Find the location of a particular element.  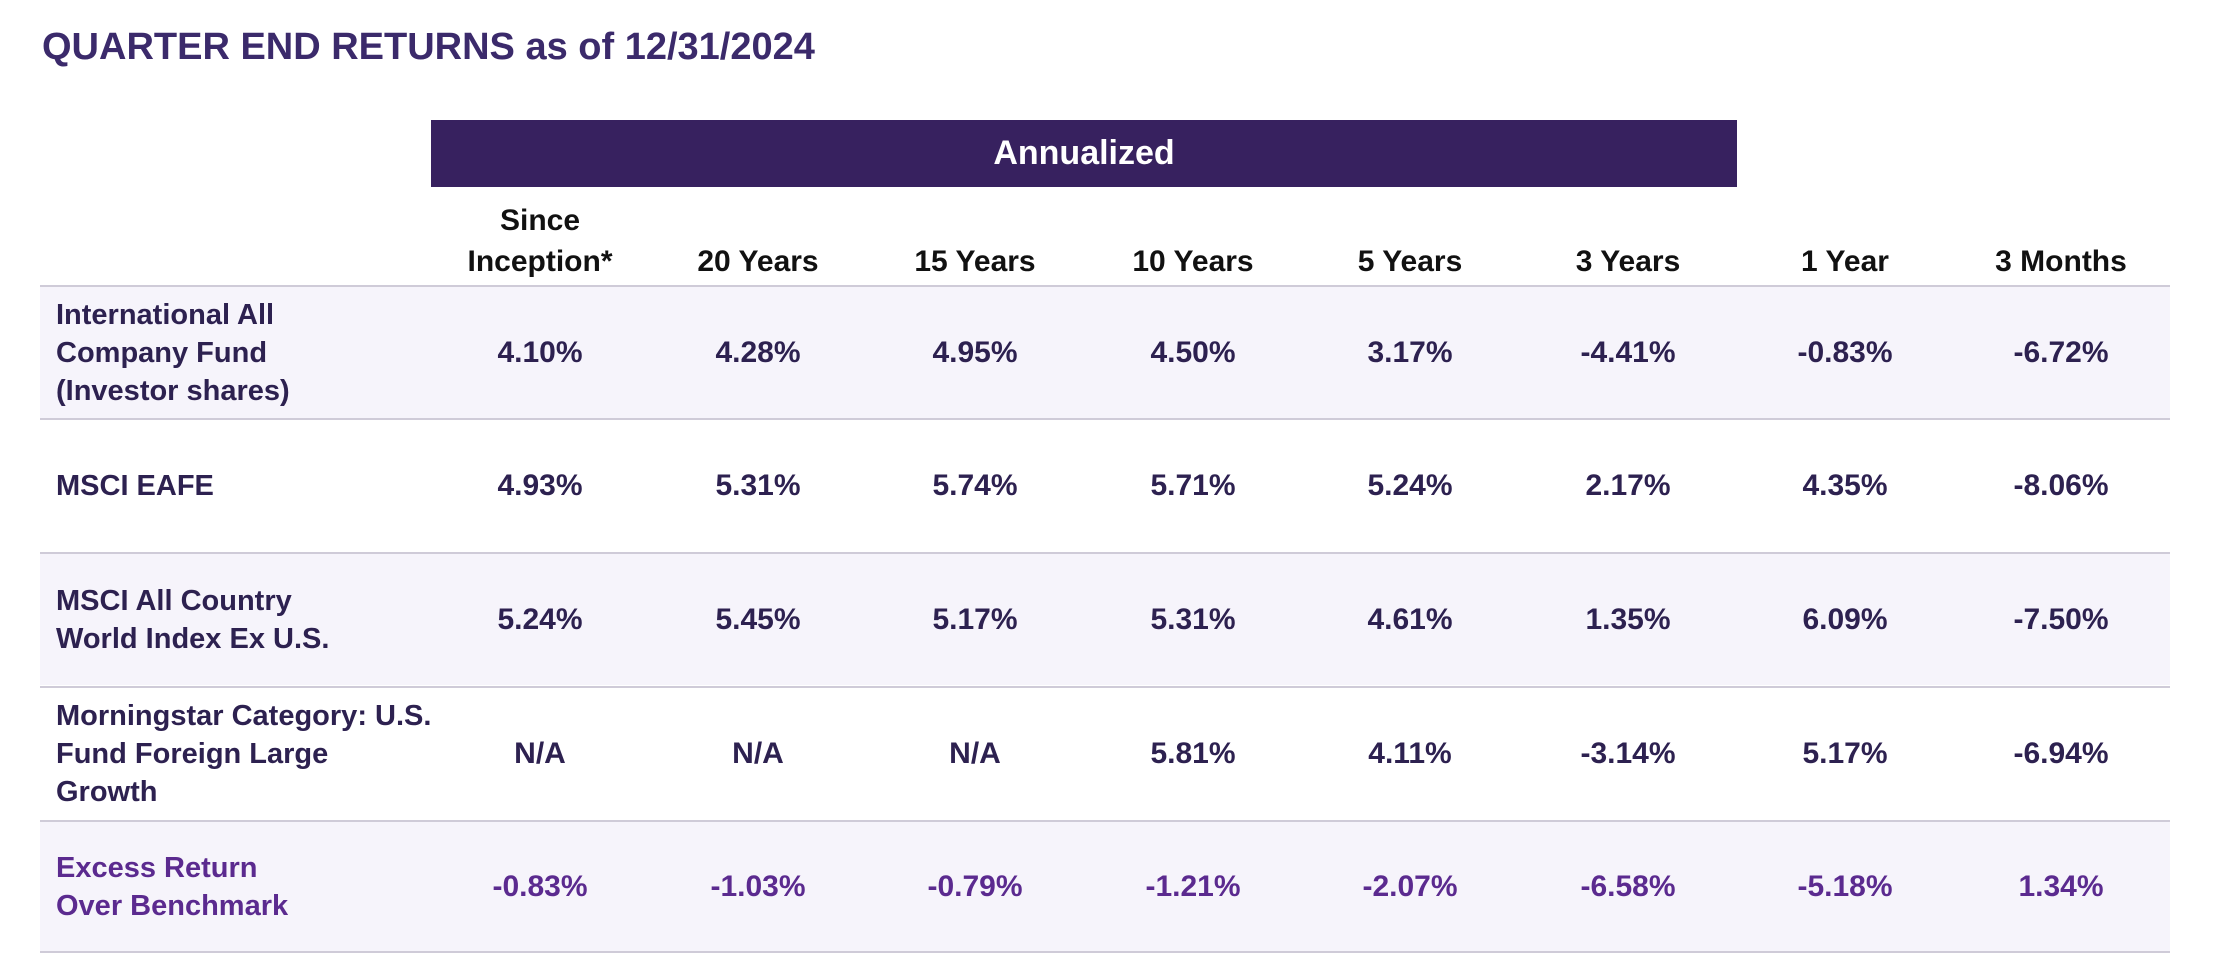

annualized-label: Annualized is located at coordinates (1084, 153).